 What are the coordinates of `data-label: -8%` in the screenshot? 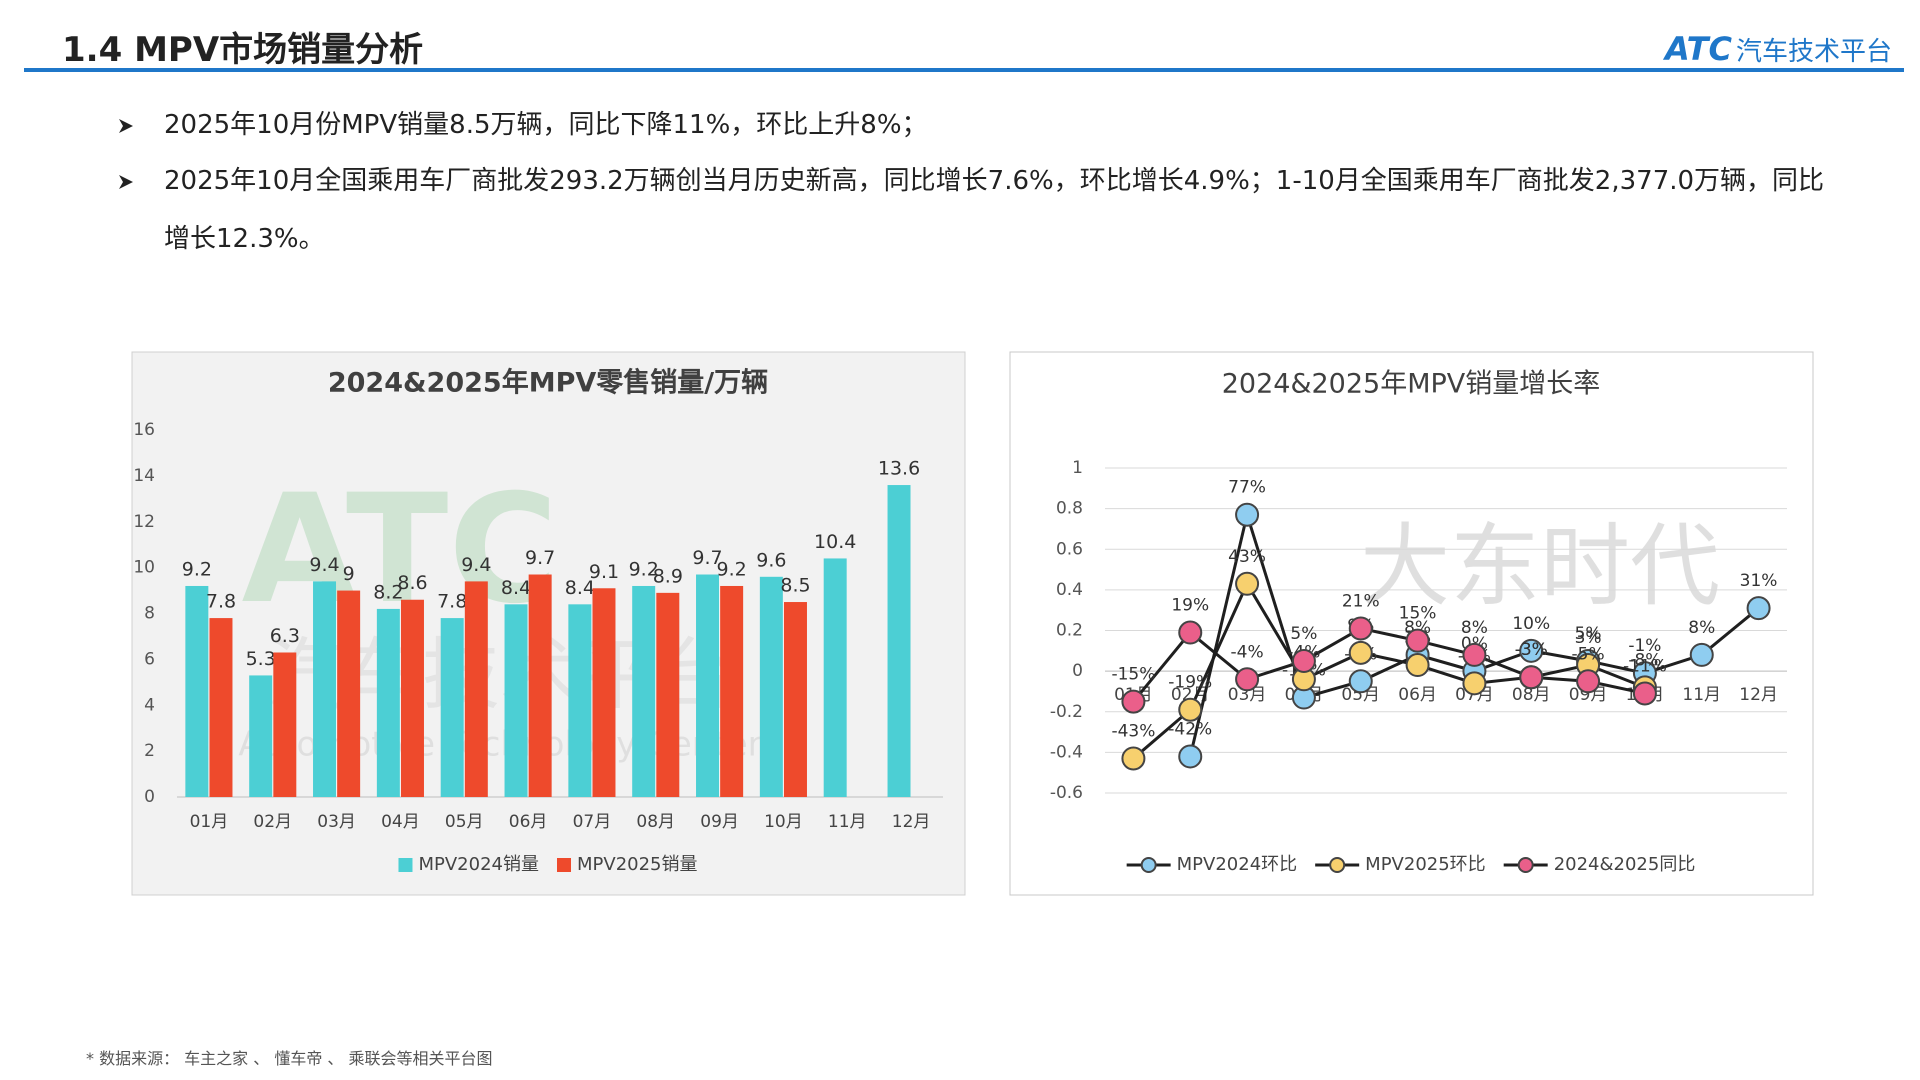 It's located at (1644, 660).